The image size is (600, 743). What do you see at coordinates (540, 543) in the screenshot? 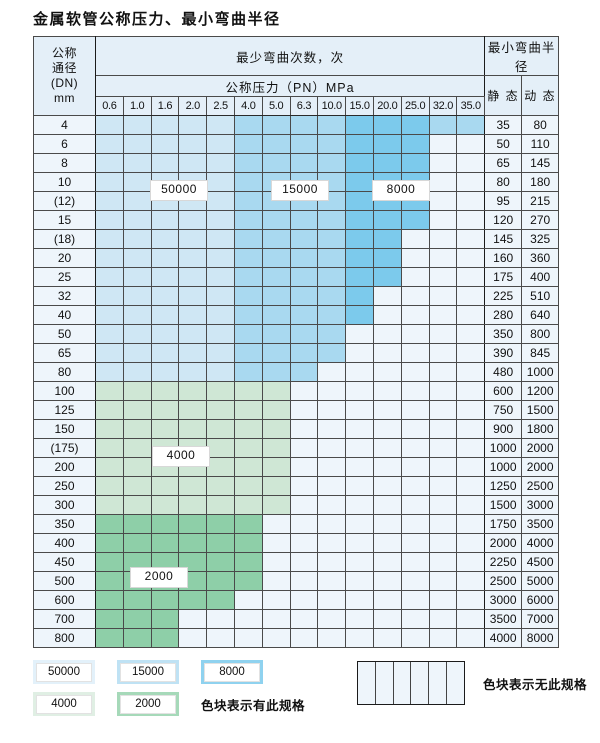
I see `dynamic-radius-cell: 4000` at bounding box center [540, 543].